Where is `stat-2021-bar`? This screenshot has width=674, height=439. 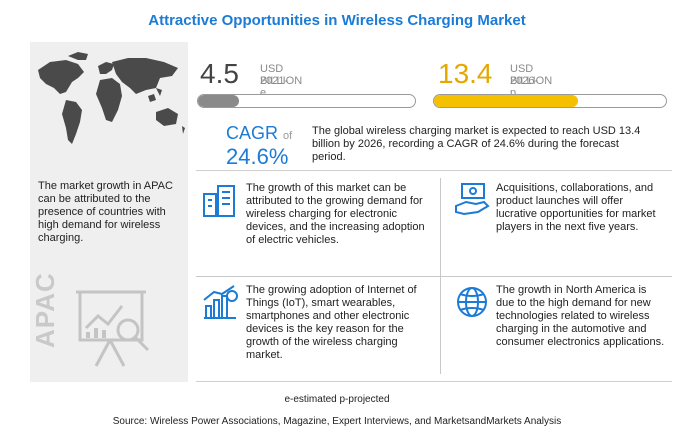
stat-2021-bar is located at coordinates (306, 101).